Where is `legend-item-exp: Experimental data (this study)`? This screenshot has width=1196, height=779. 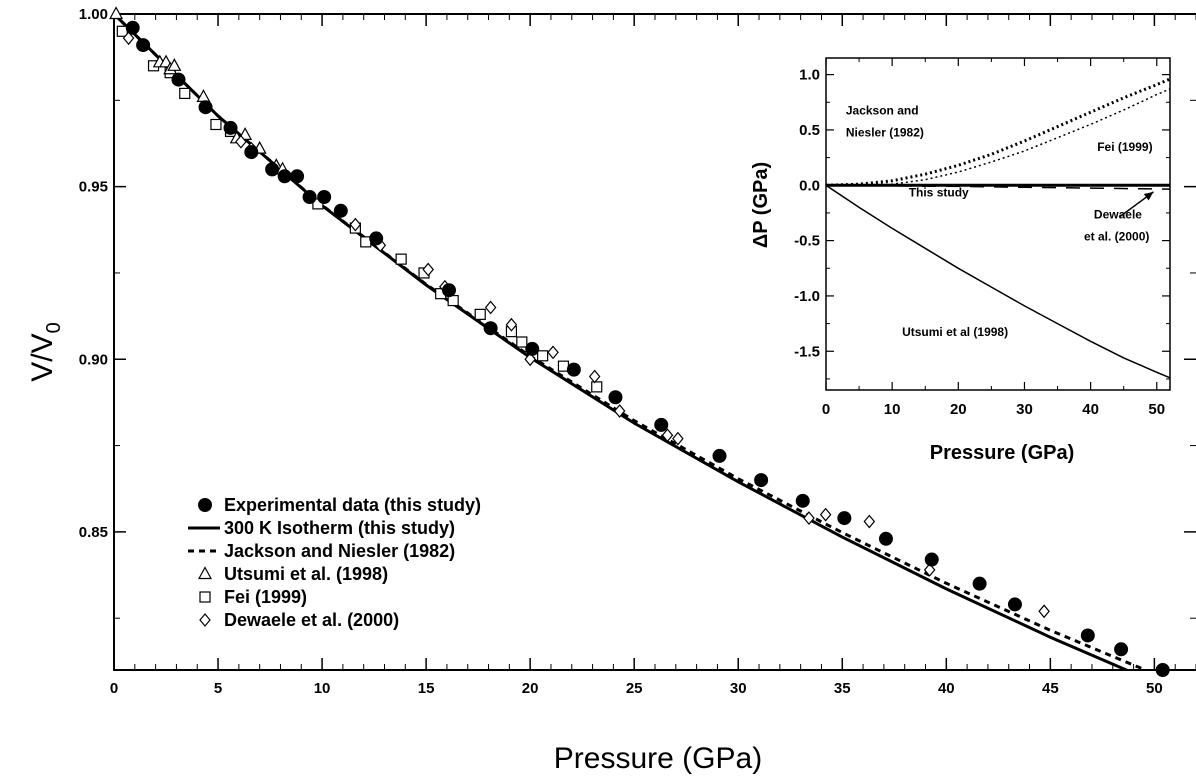
legend-item-exp: Experimental data (this study) is located at coordinates (339, 505).